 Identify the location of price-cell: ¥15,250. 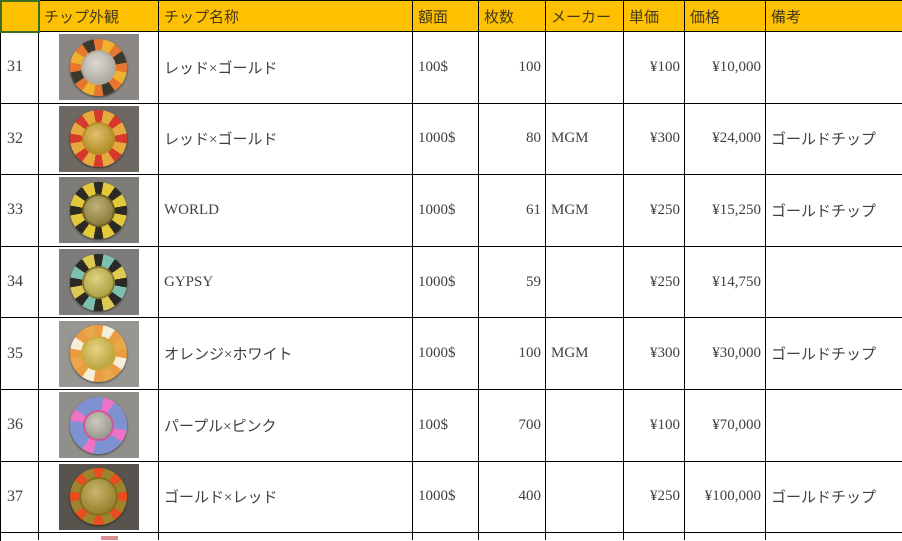
(725, 211).